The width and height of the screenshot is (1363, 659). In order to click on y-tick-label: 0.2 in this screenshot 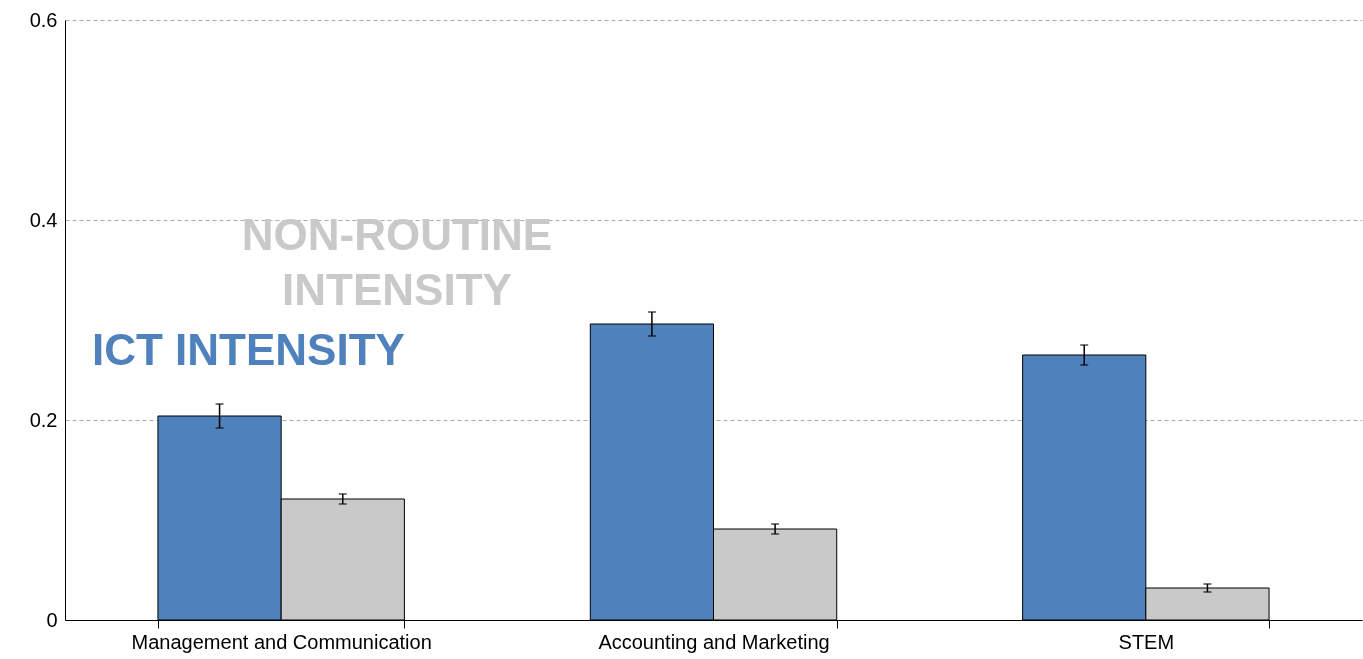, I will do `click(43, 419)`.